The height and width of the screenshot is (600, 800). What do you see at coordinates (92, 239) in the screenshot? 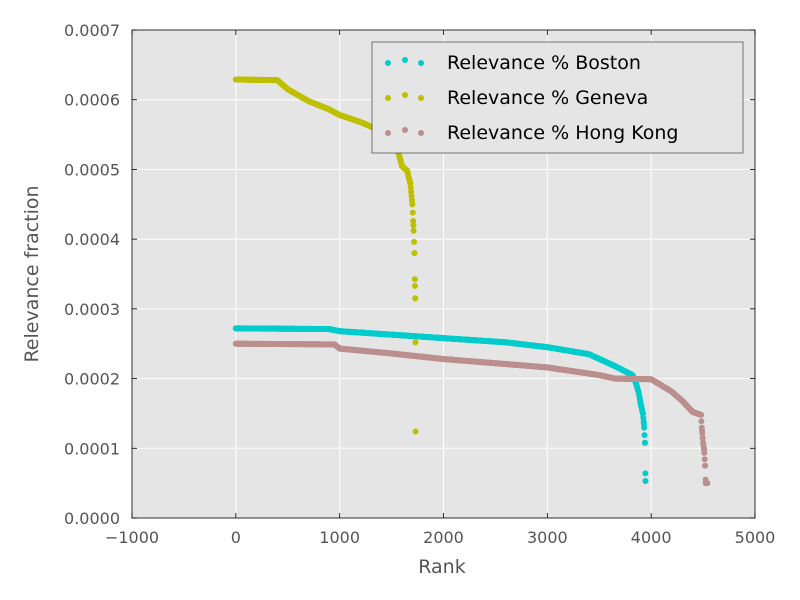
I see `y-tick-label: 0.0004` at bounding box center [92, 239].